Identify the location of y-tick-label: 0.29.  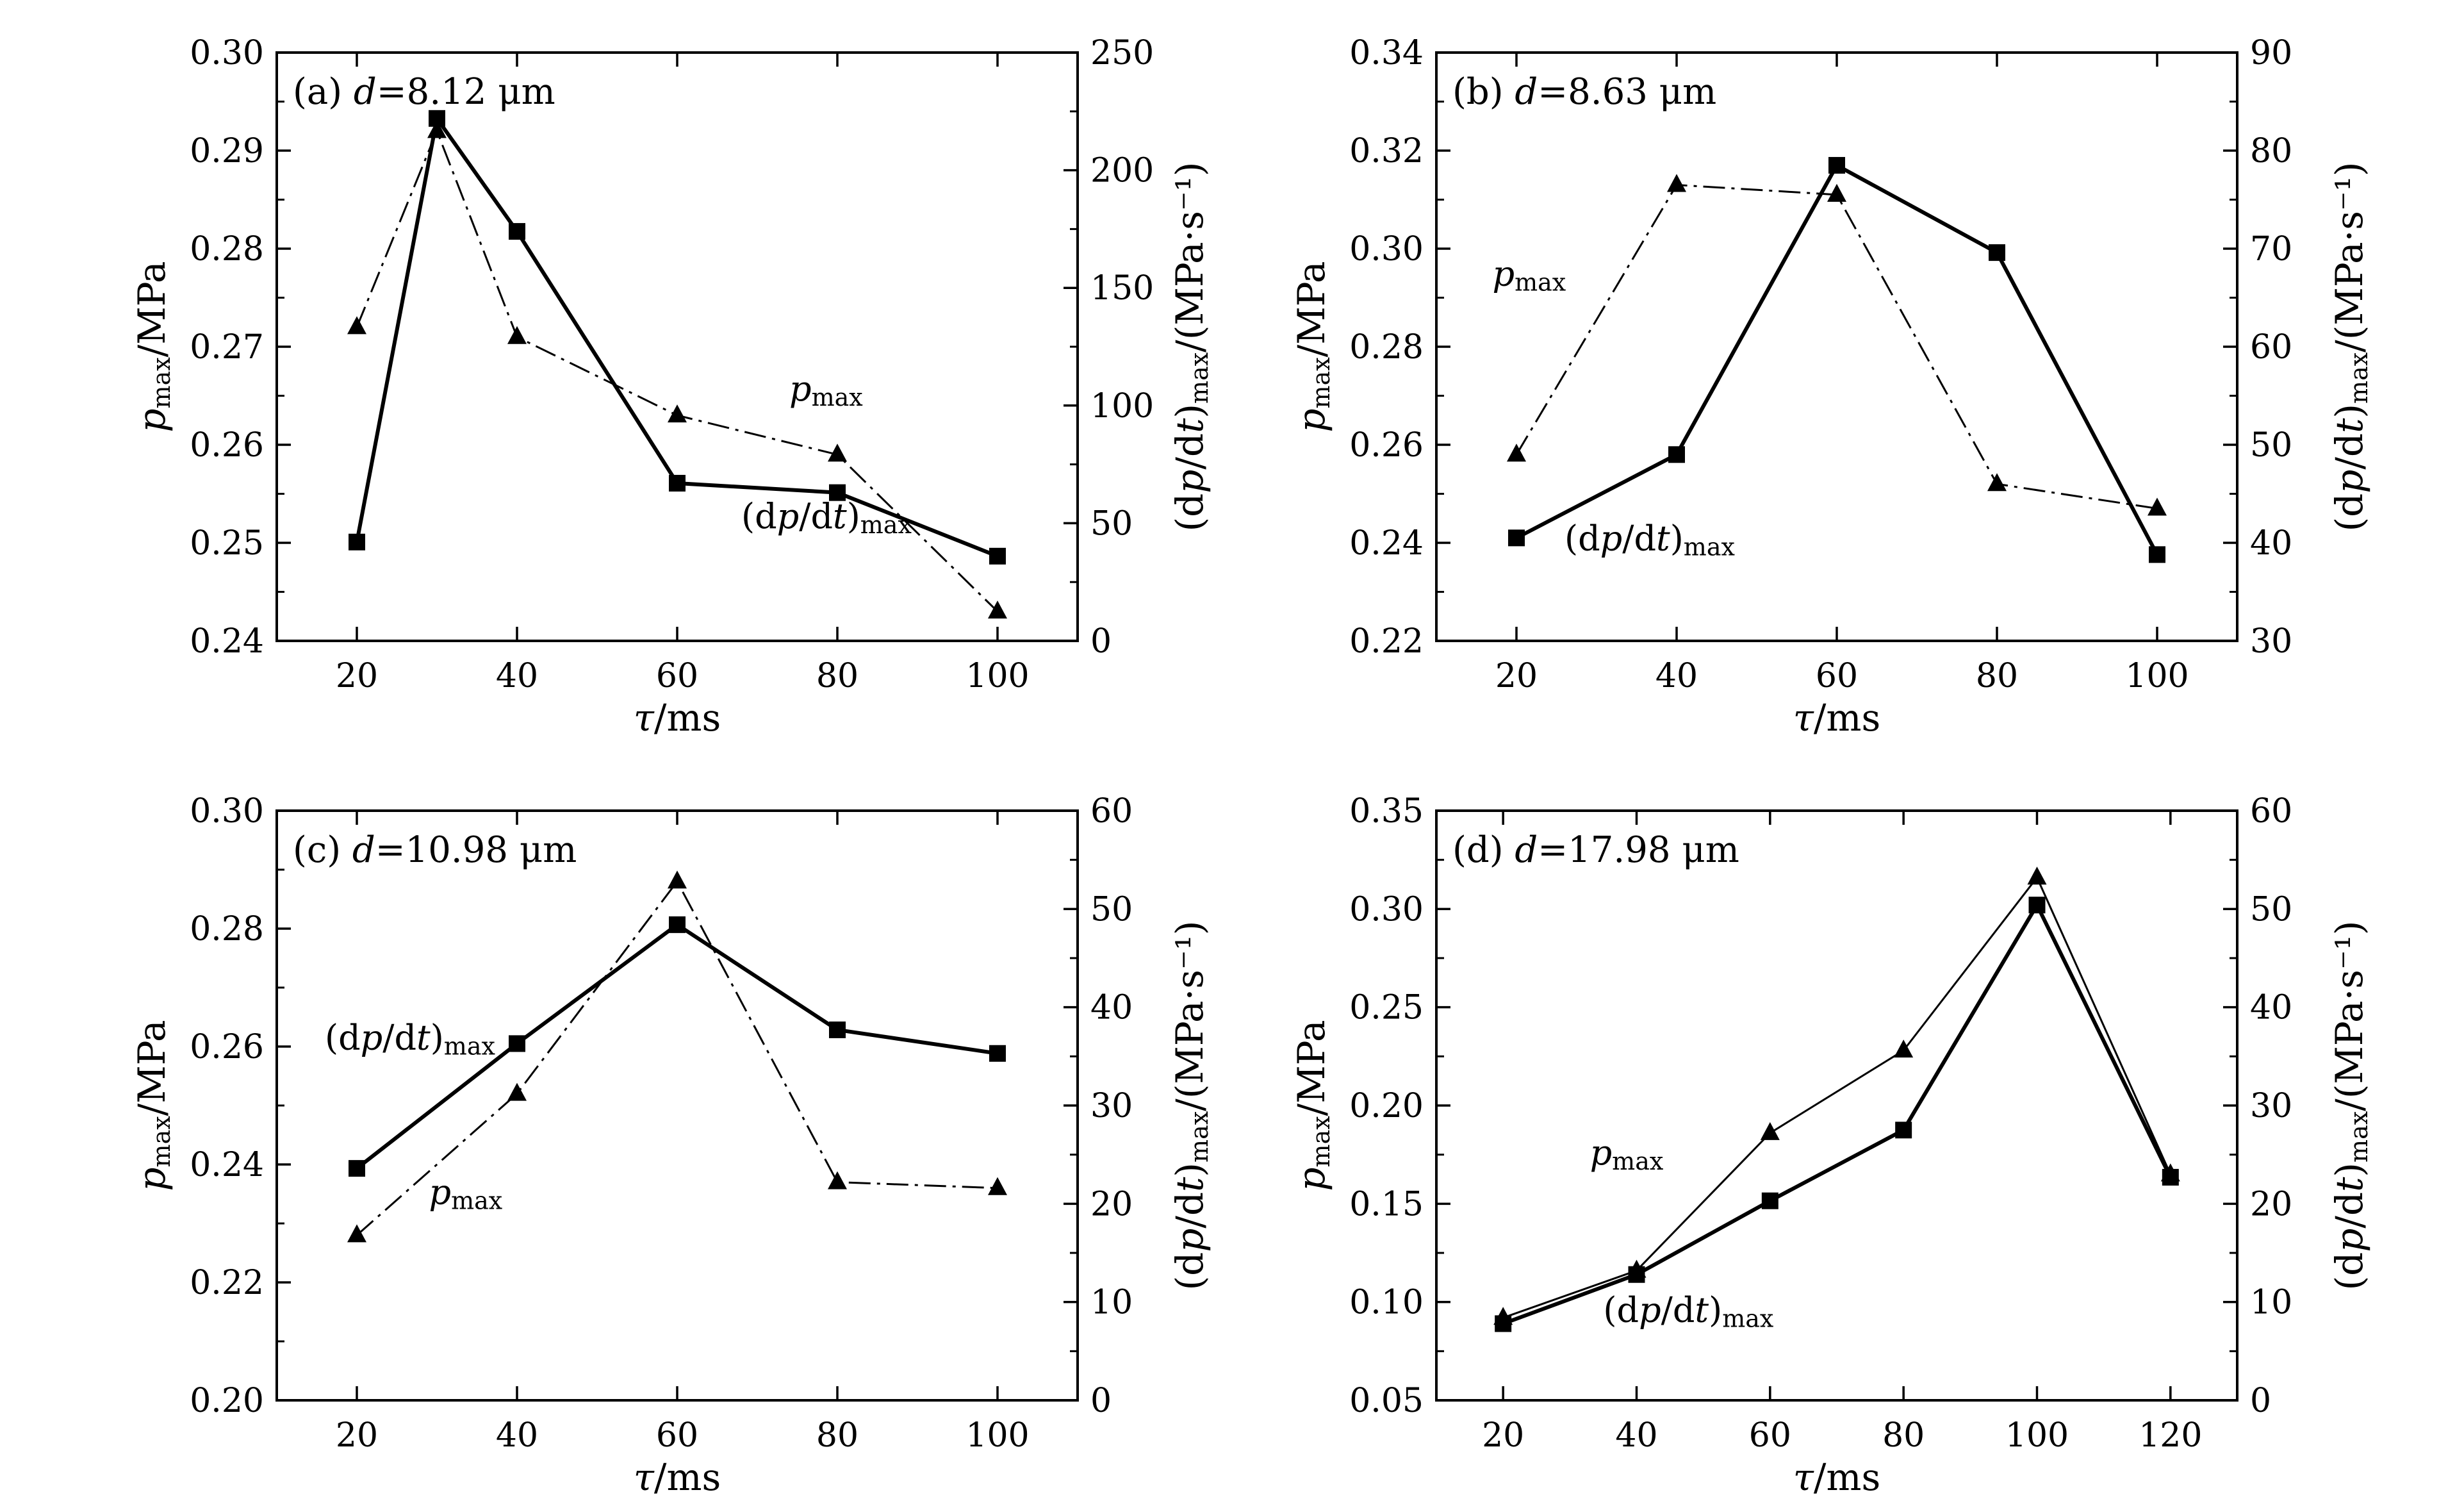
(227, 151).